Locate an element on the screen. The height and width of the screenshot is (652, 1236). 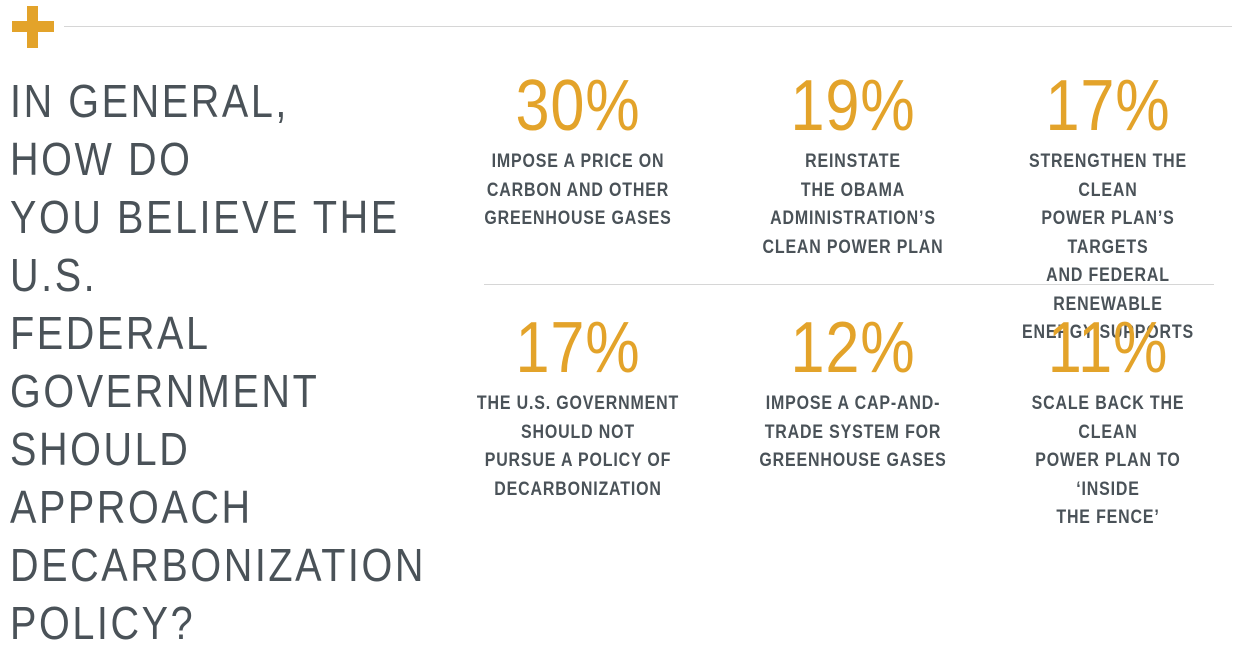
top-divider is located at coordinates (648, 26).